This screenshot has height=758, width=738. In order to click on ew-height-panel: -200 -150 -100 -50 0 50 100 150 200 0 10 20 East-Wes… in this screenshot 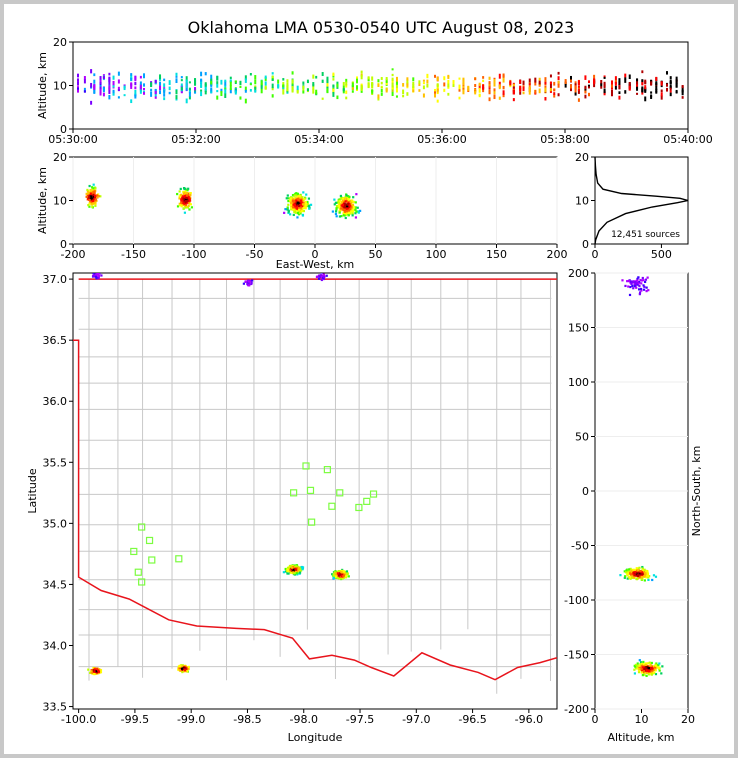, I will do `click(302, 211)`.